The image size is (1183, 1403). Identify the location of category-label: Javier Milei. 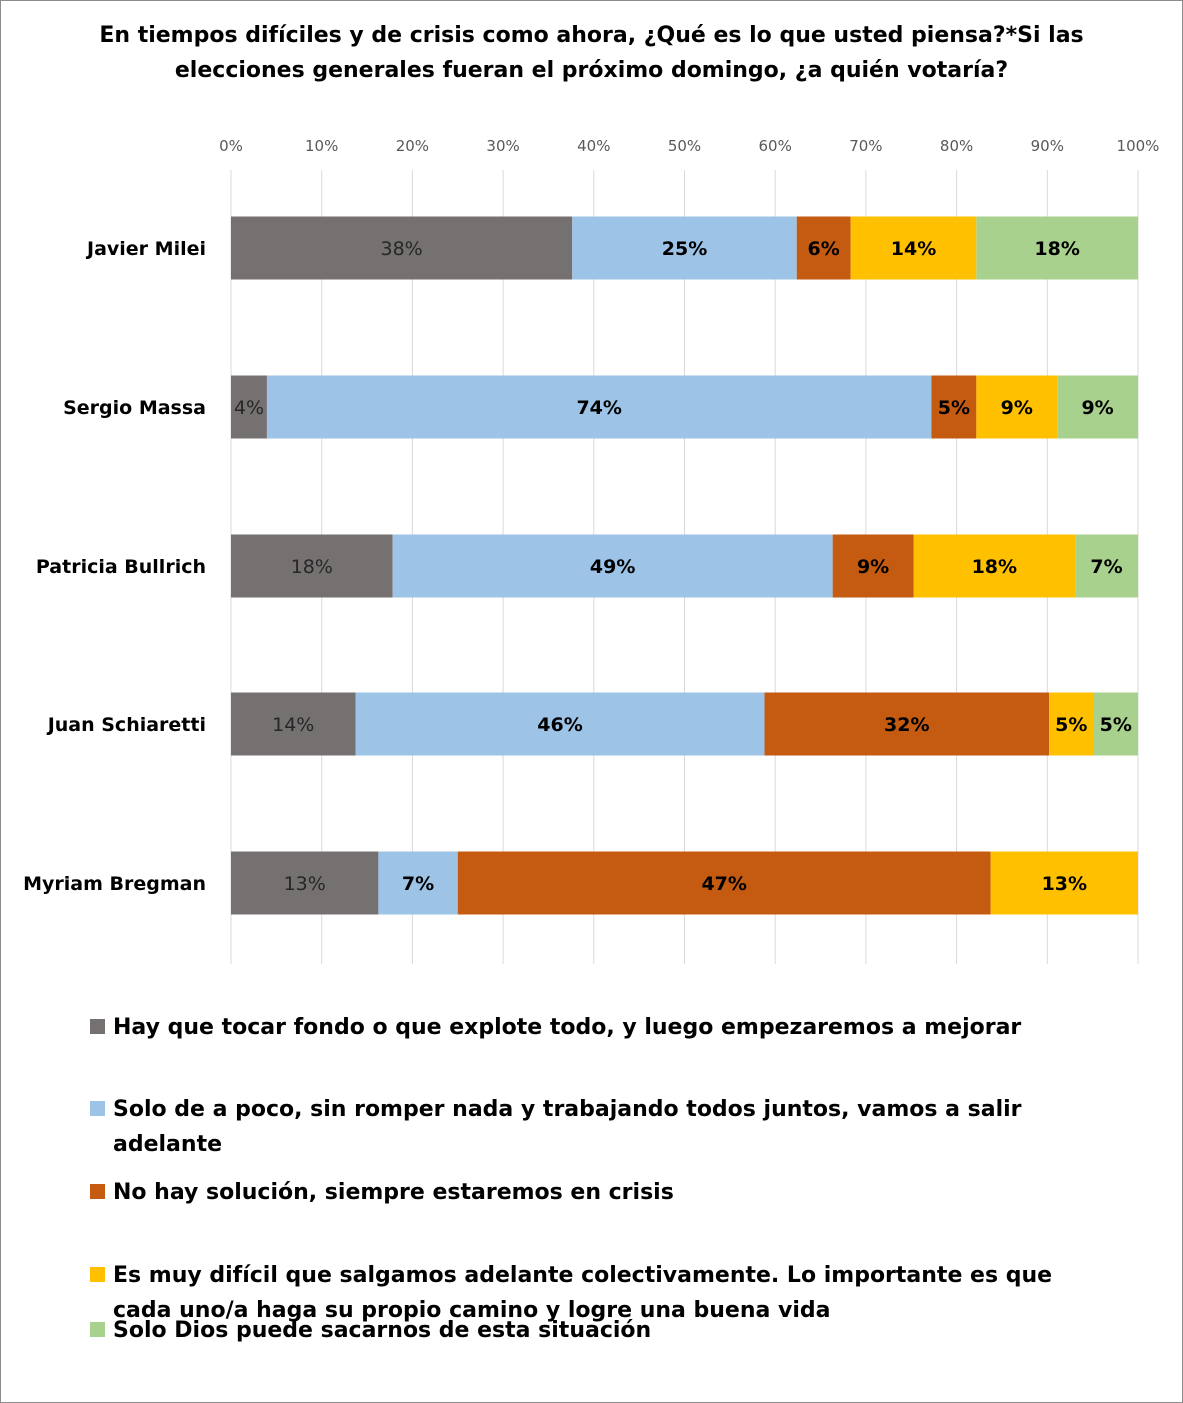
(145, 249).